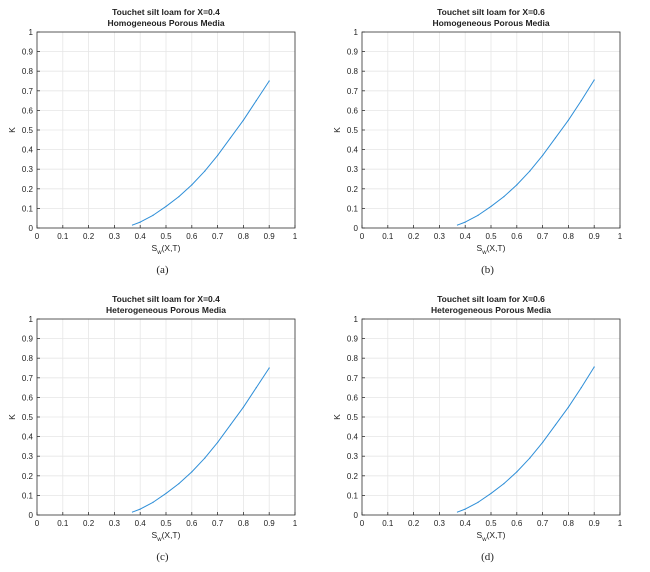 The height and width of the screenshot is (572, 650). I want to click on caption-a: (a), so click(162, 270).